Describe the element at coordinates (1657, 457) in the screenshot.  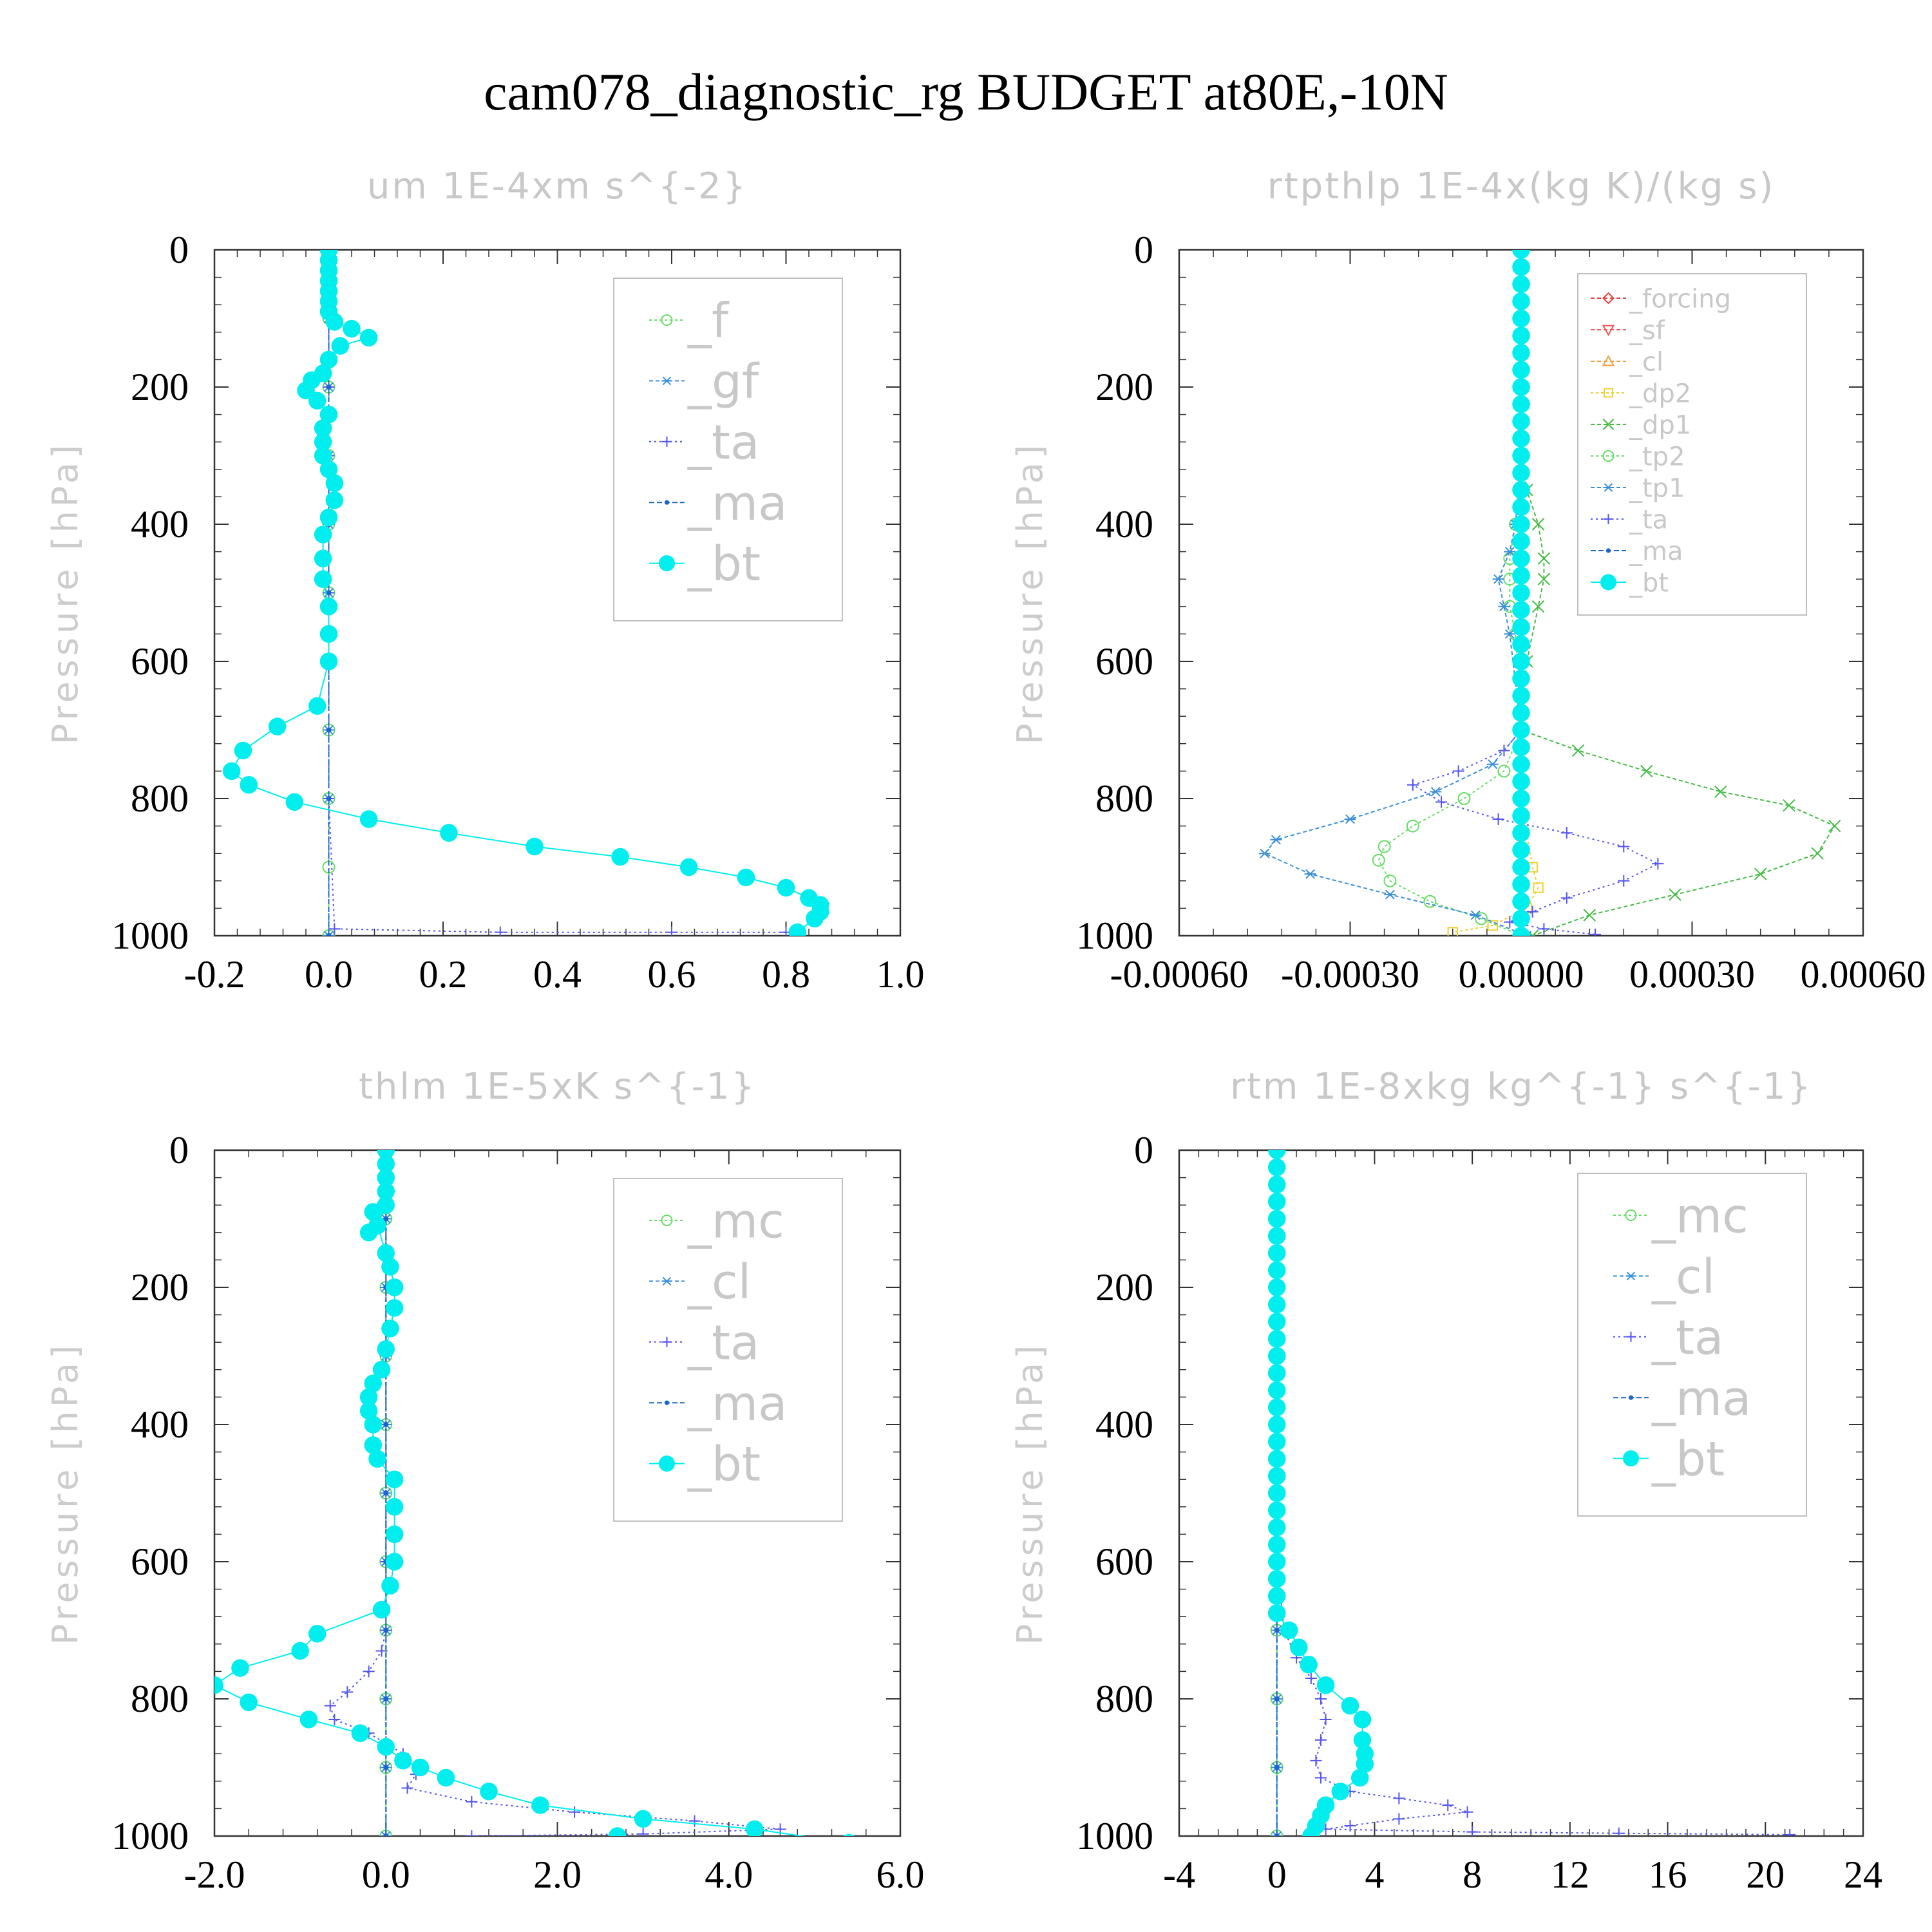
I see `legend-label: _tp2` at that location.